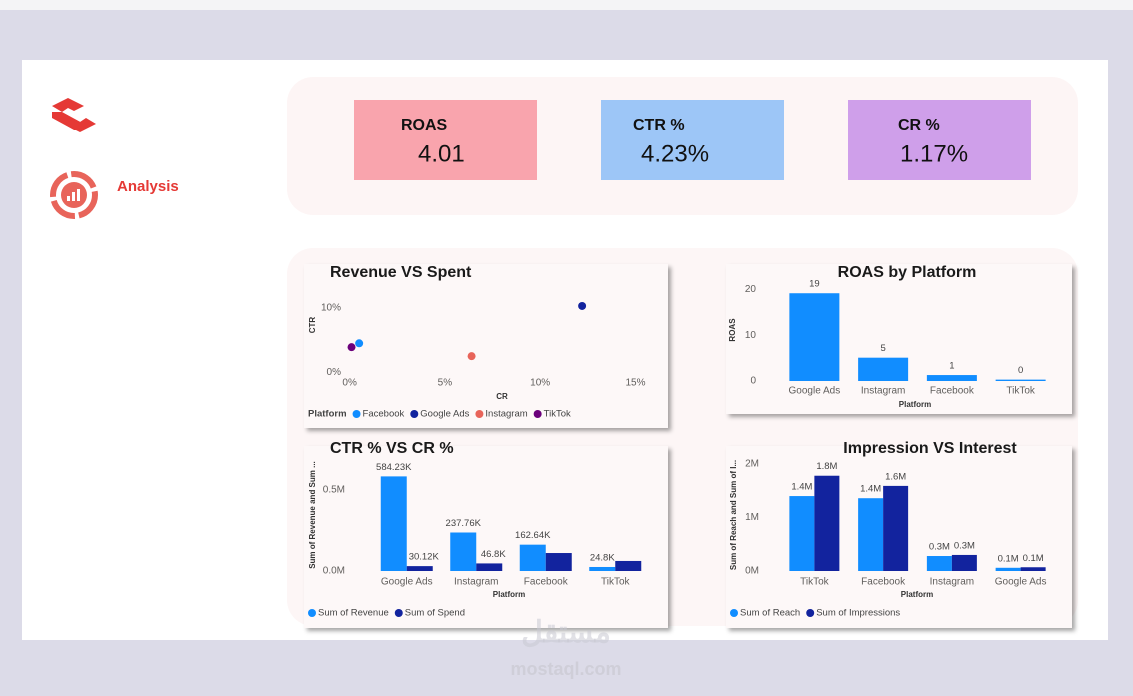 This screenshot has height=696, width=1133. Describe the element at coordinates (751, 289) in the screenshot. I see `y-tick-label: 20` at that location.